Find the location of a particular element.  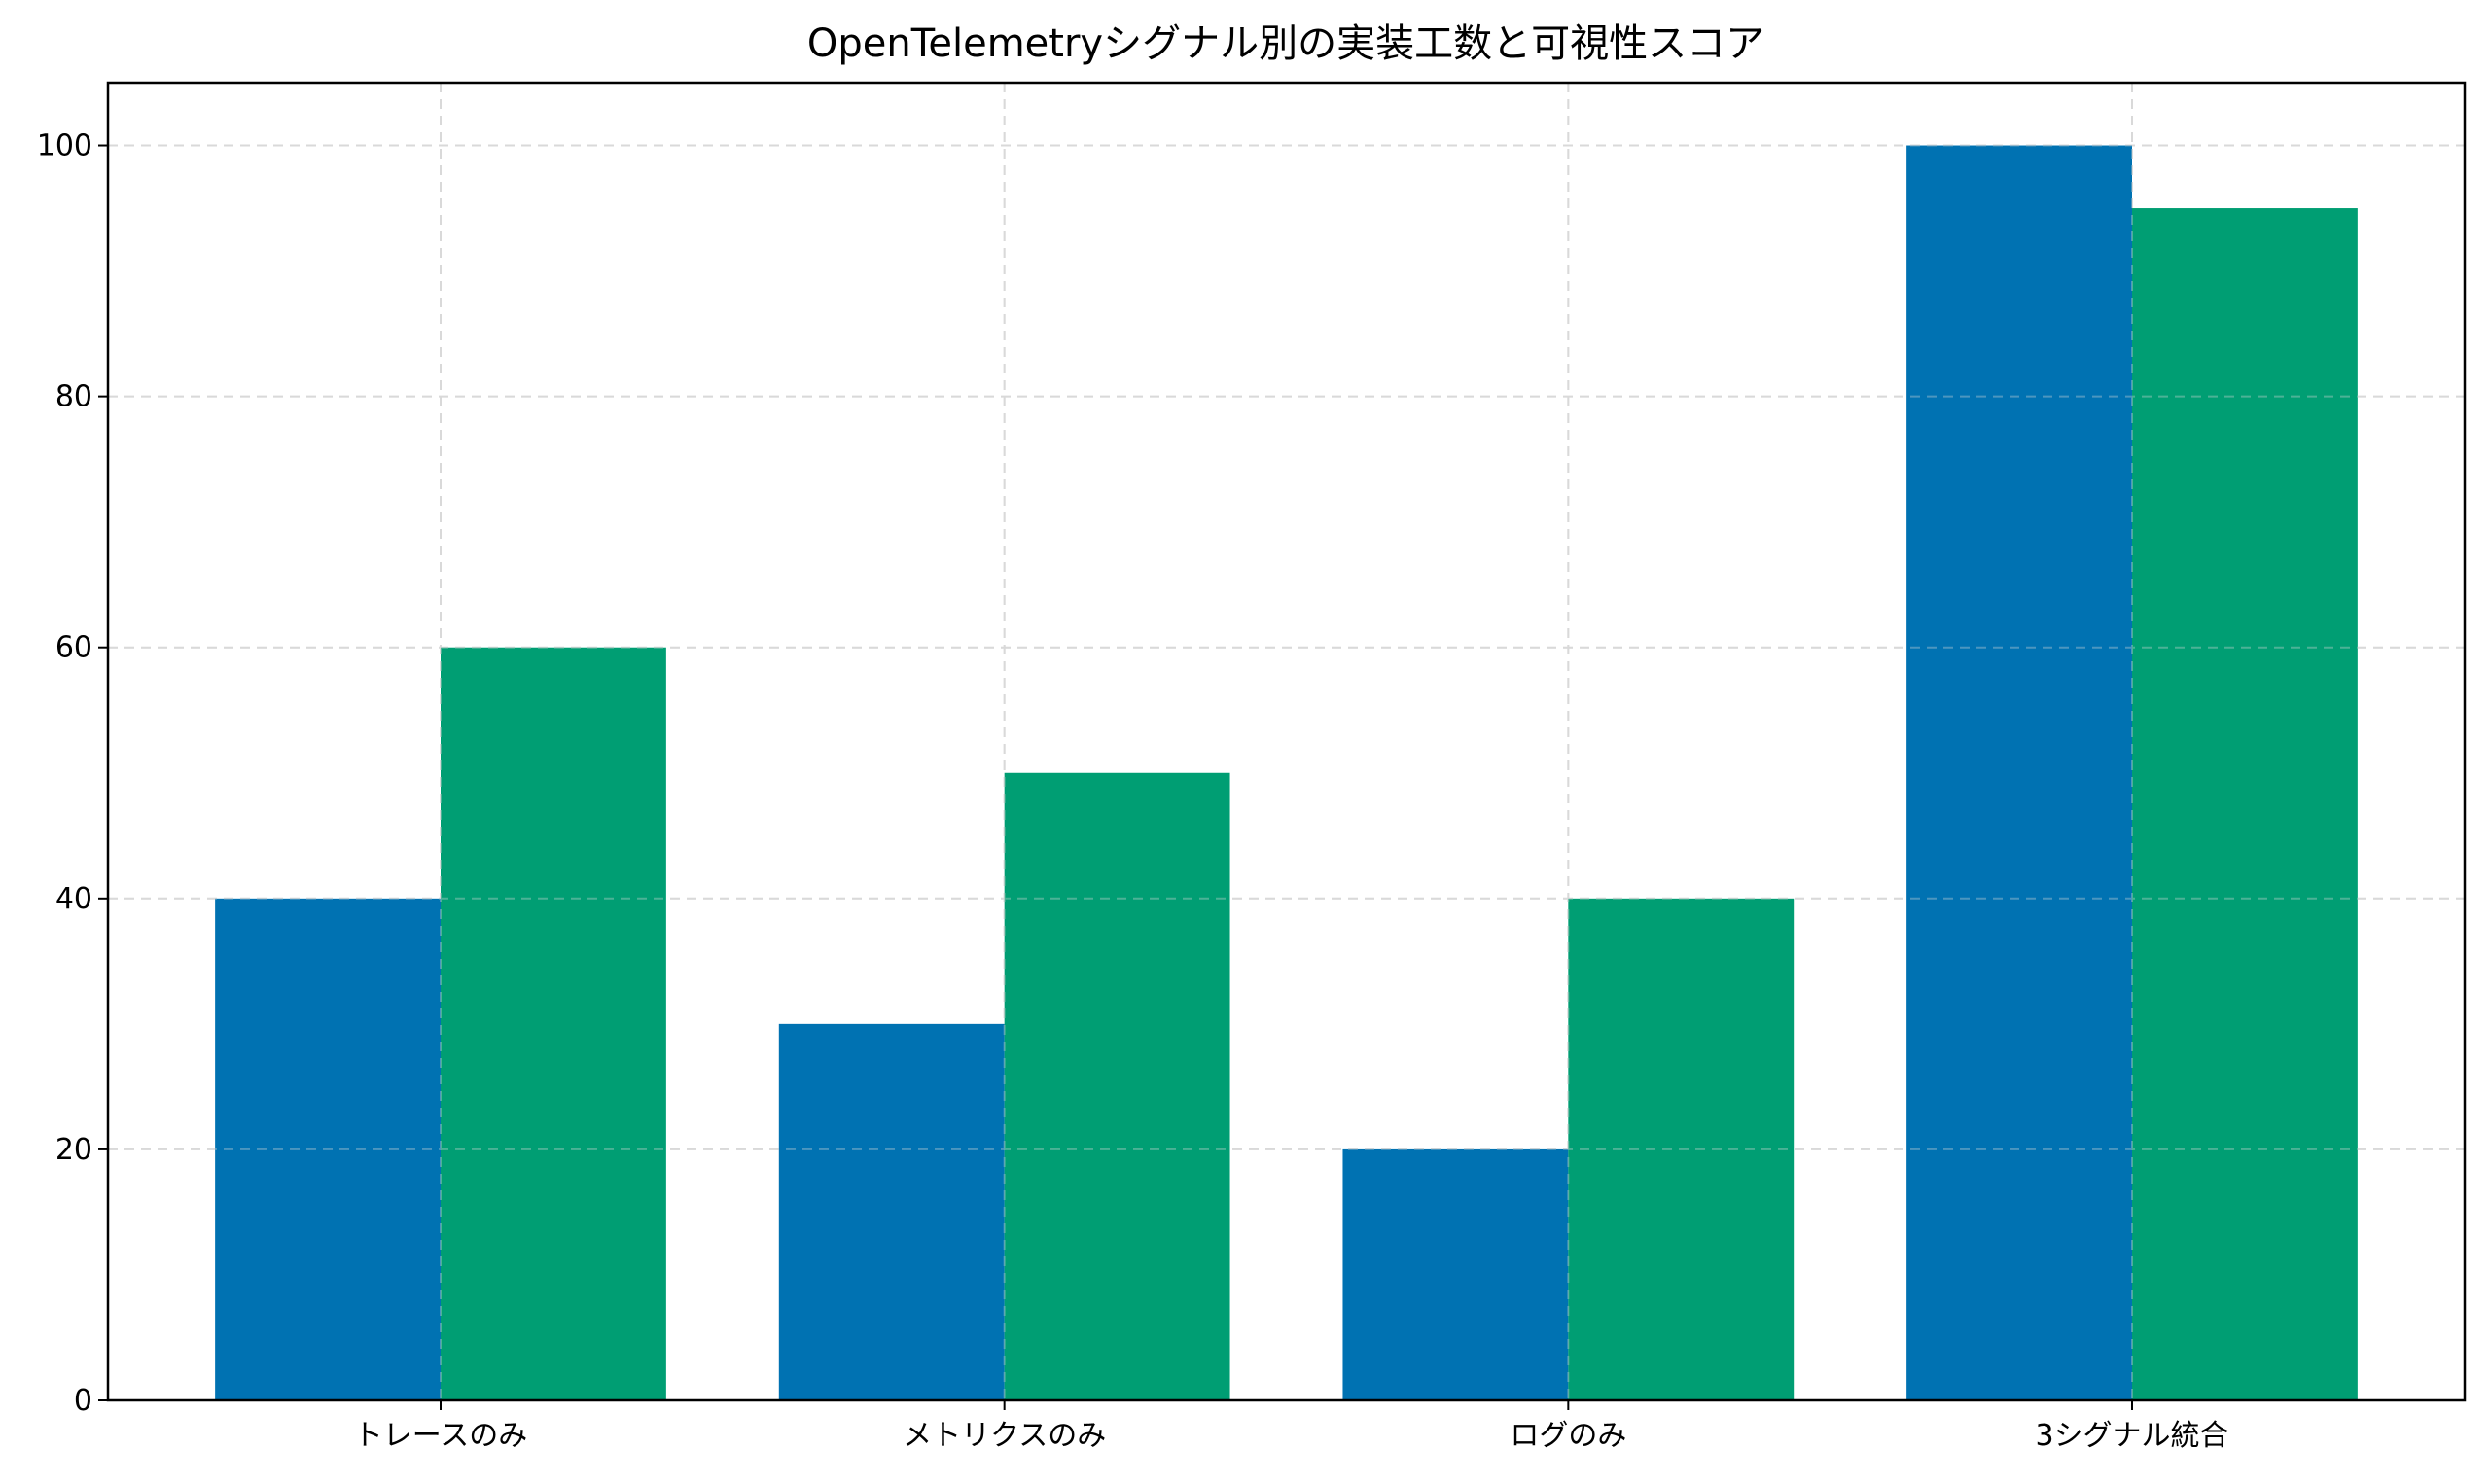

x-tick-label: ログのみ is located at coordinates (1568, 1436).